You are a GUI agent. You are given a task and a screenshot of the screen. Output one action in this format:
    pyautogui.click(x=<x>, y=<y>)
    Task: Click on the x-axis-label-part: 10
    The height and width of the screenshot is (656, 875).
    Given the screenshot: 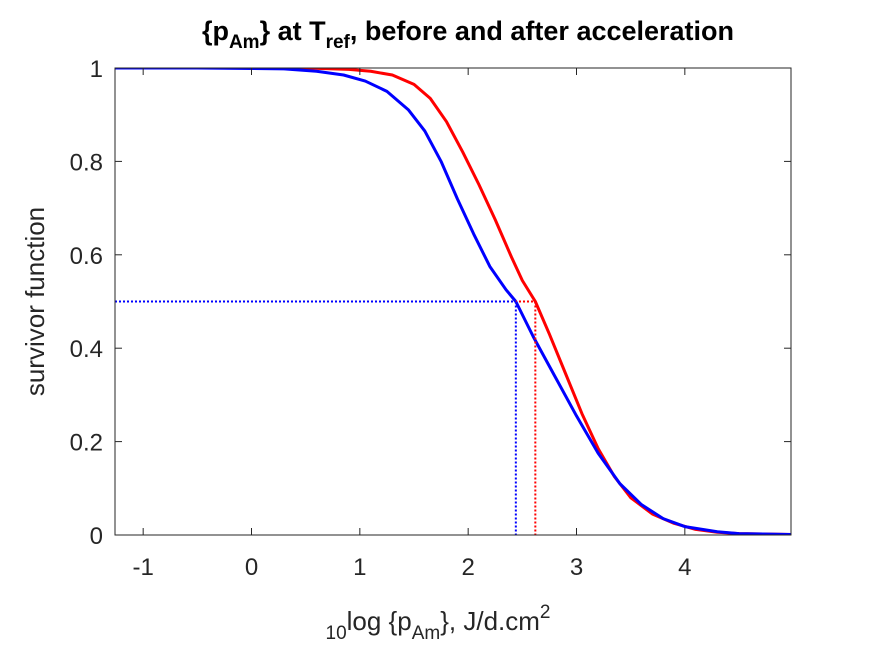 What is the action you would take?
    pyautogui.click(x=336, y=633)
    